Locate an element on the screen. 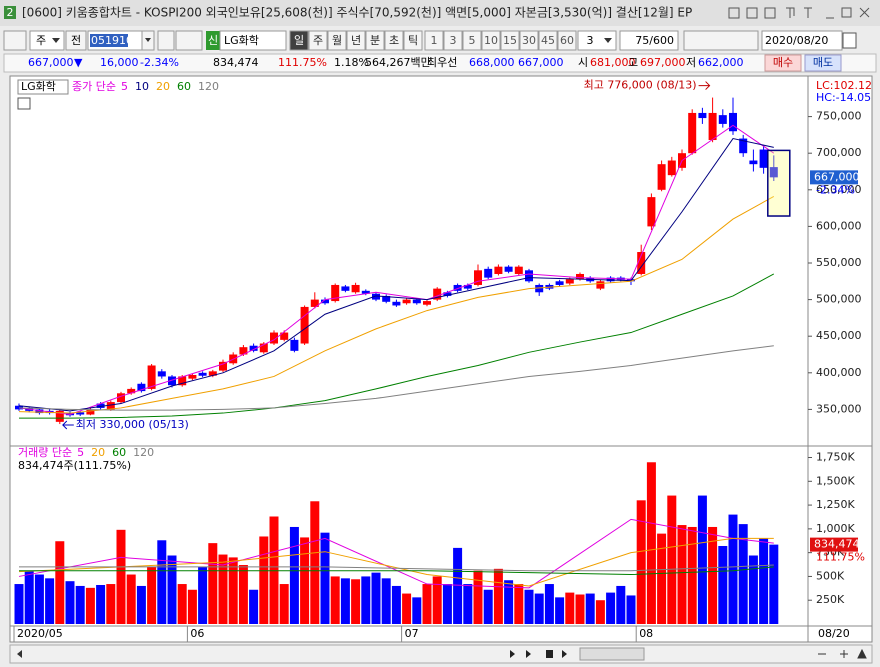 This screenshot has height=667, width=880. interval: 5 is located at coordinates (472, 40).